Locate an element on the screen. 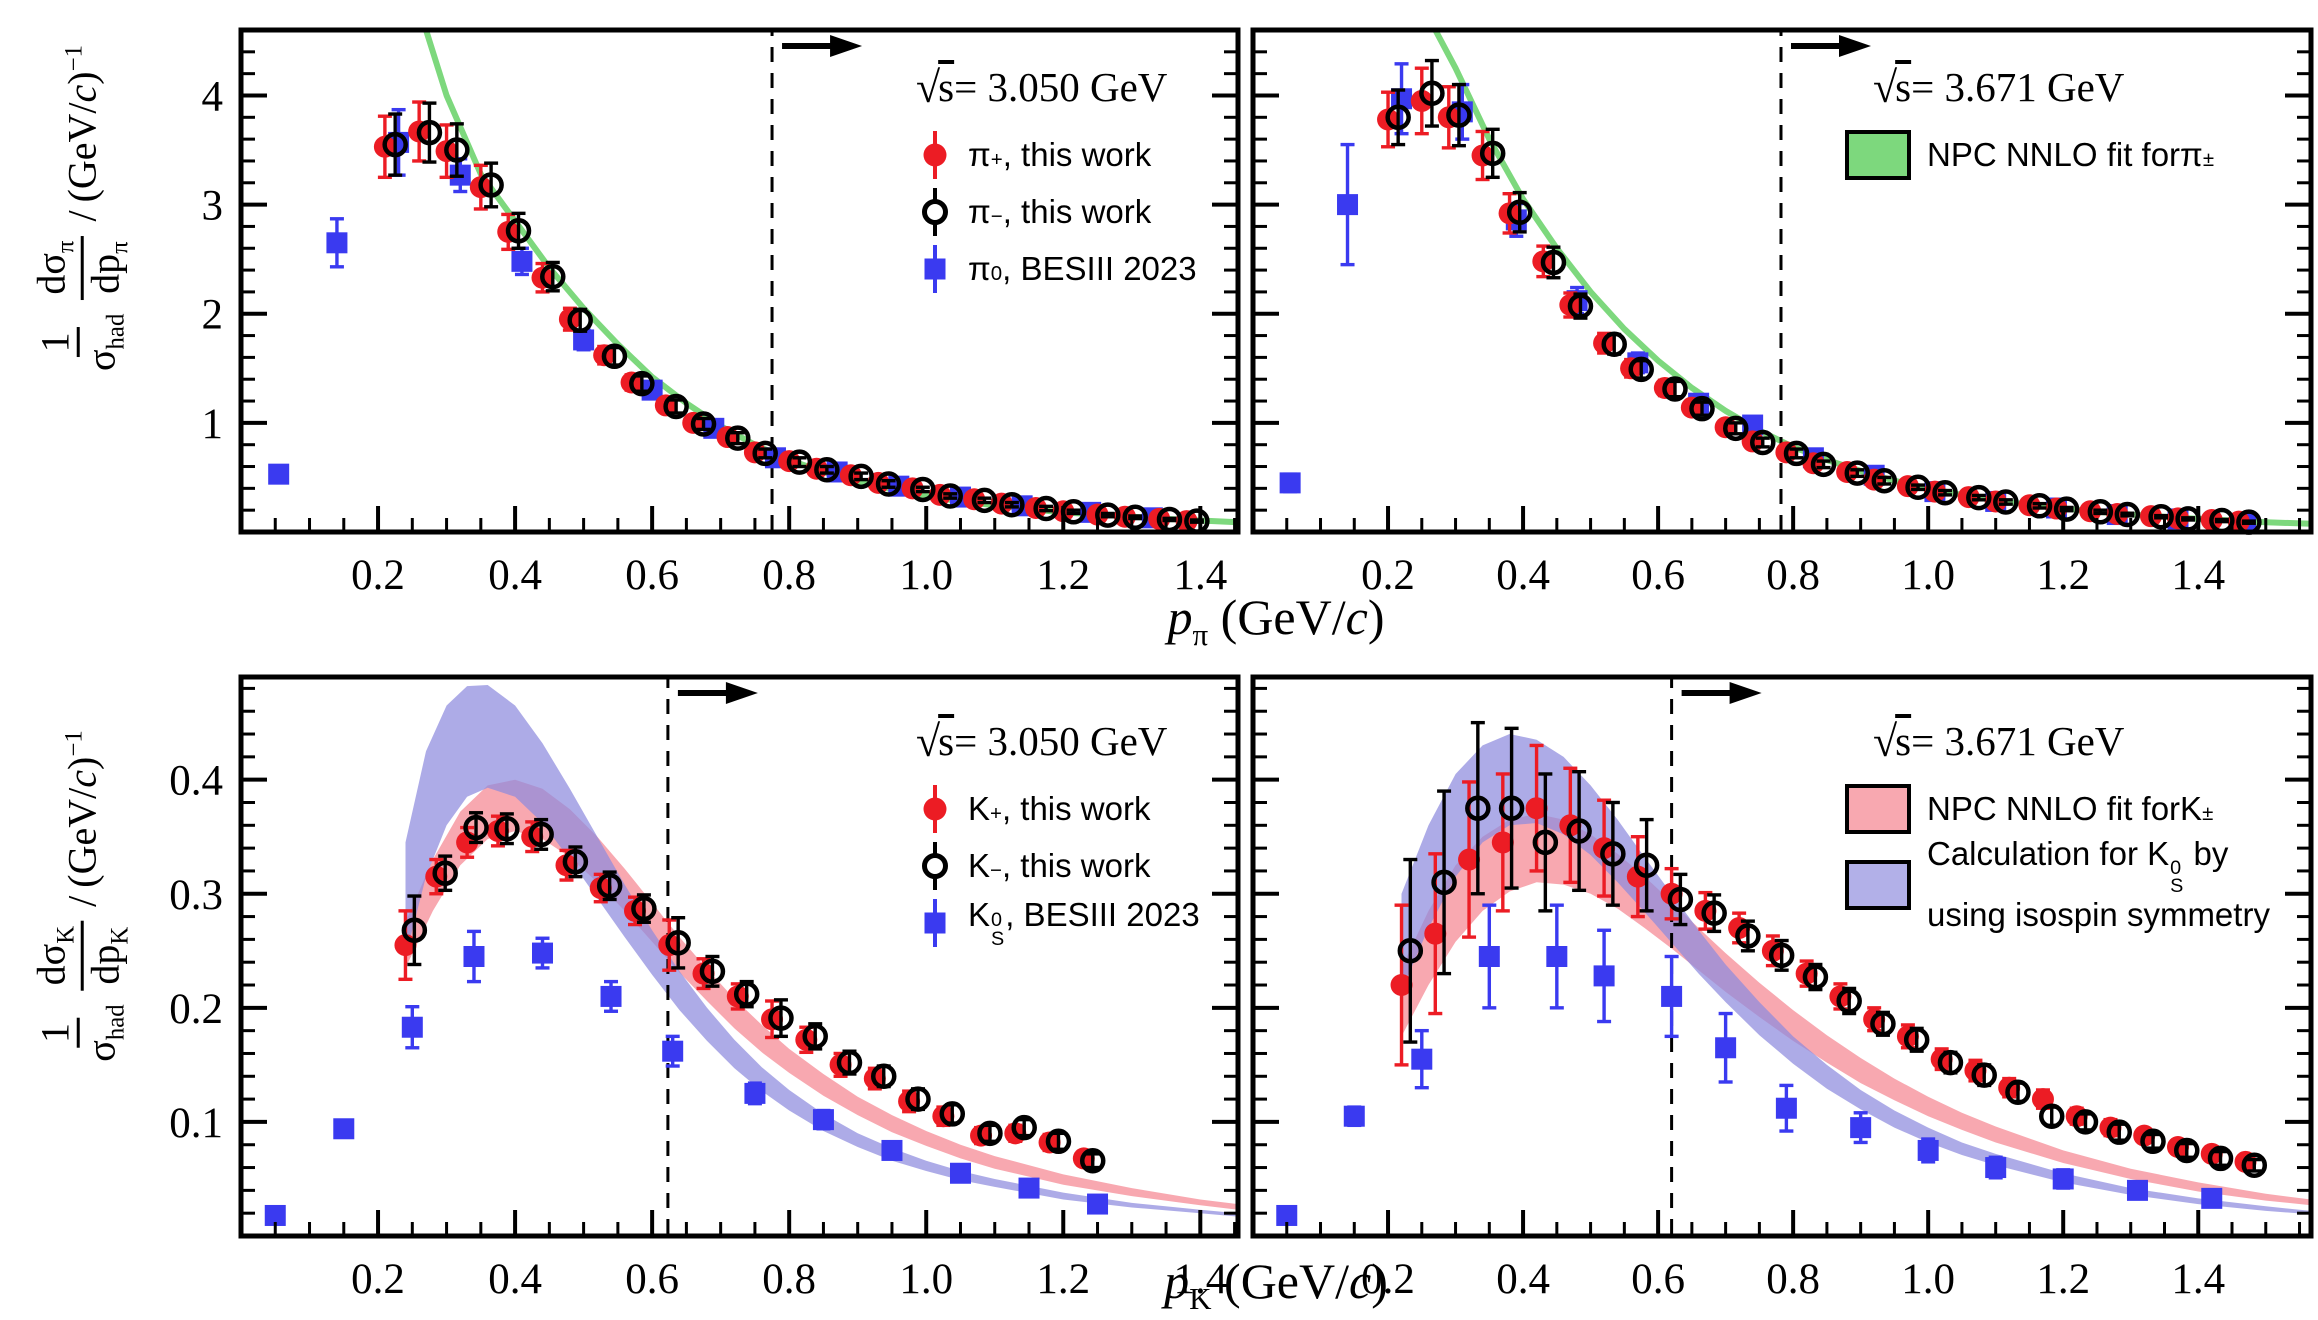 Image resolution: width=2318 pixels, height=1320 pixels. legend-item-k-plus: K +, this work is located at coordinates (1059, 808).